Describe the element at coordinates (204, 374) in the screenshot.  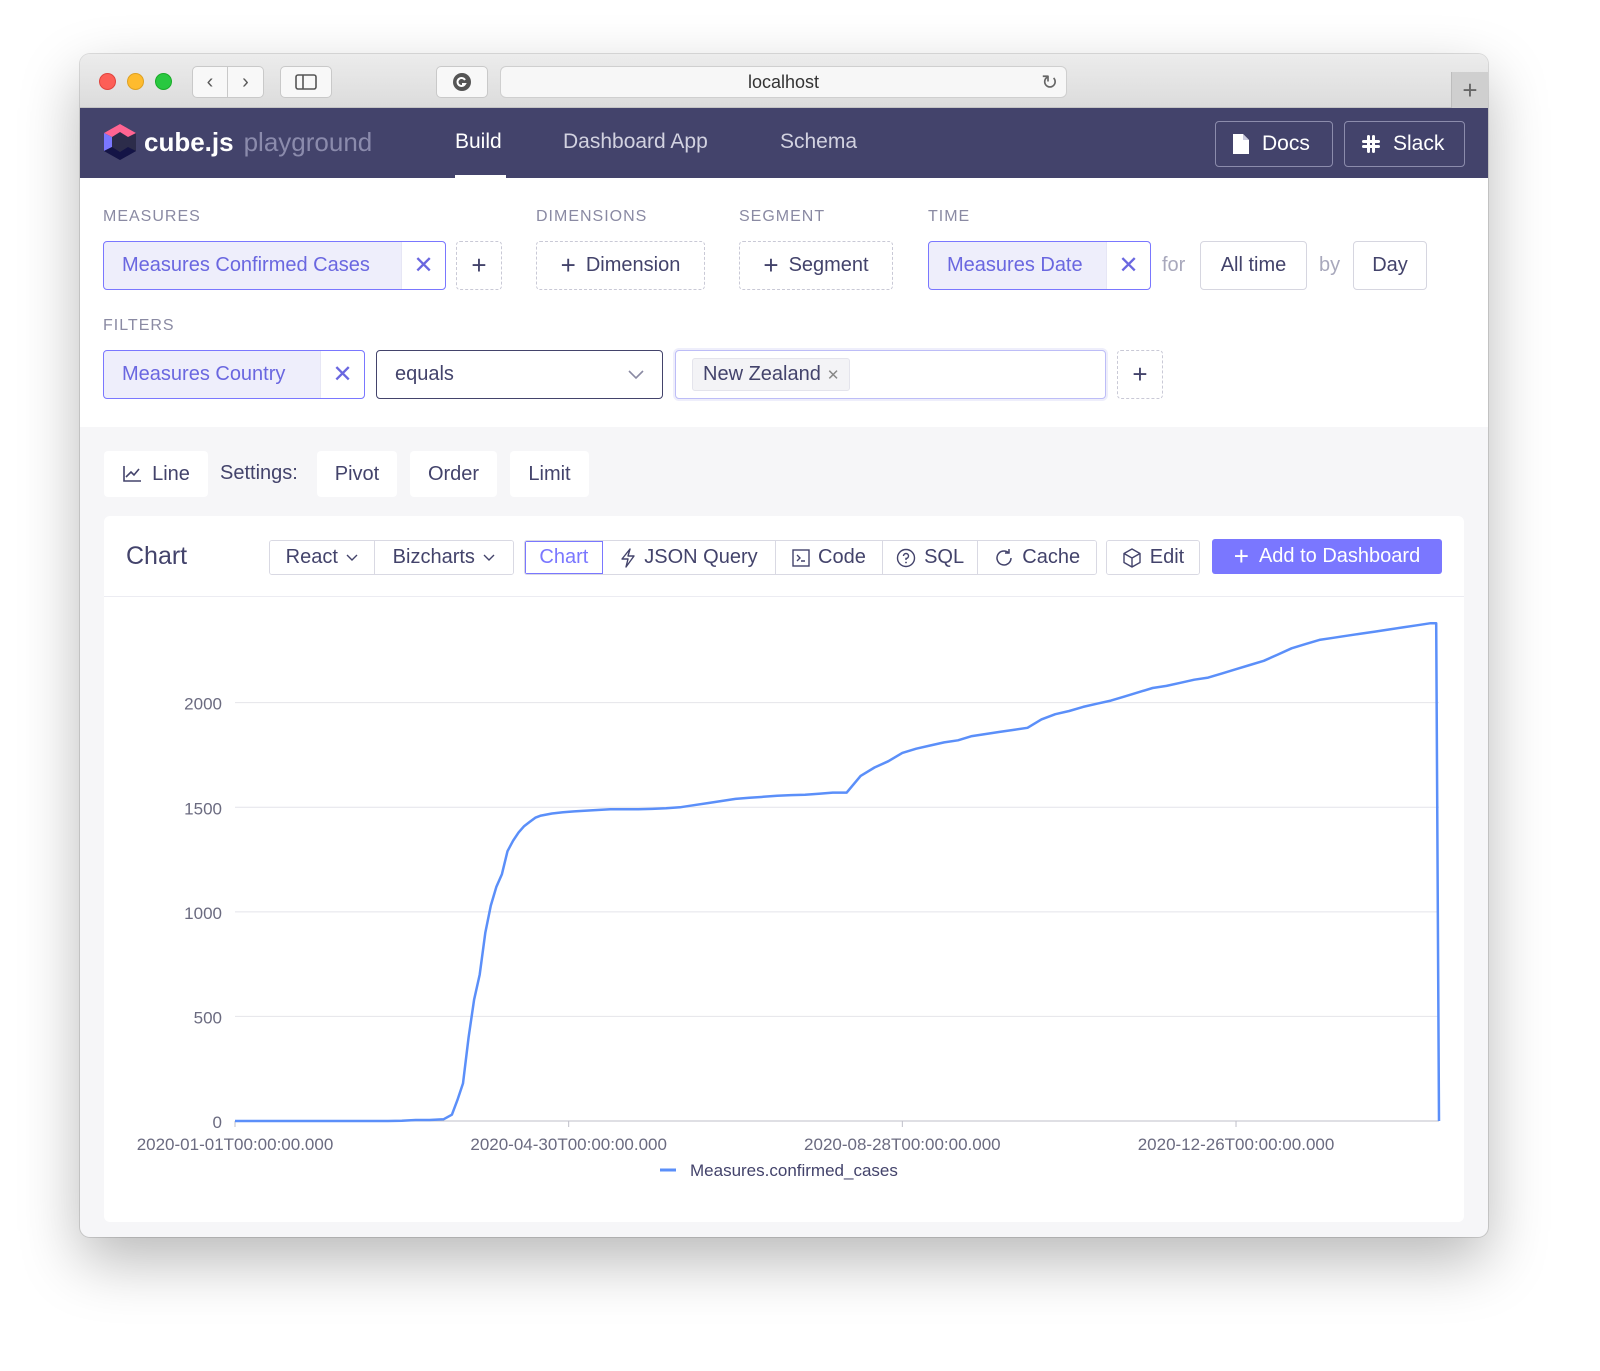
I see `filter-member-label: Measures Country` at that location.